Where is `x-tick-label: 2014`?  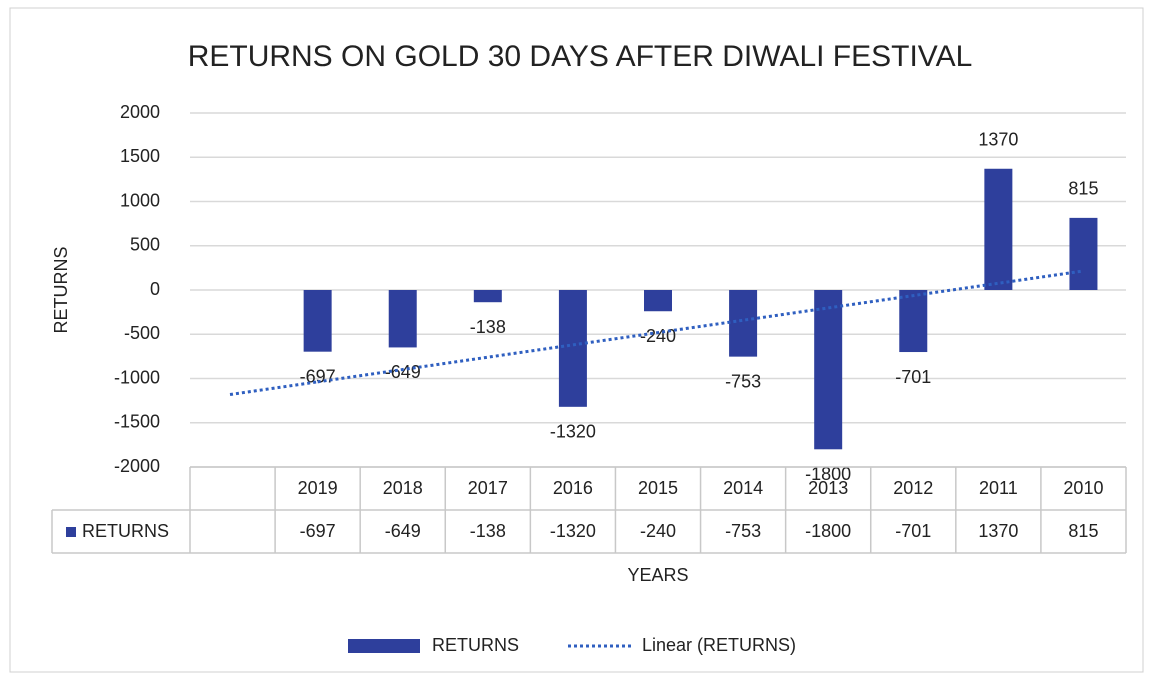
x-tick-label: 2014 is located at coordinates (743, 488).